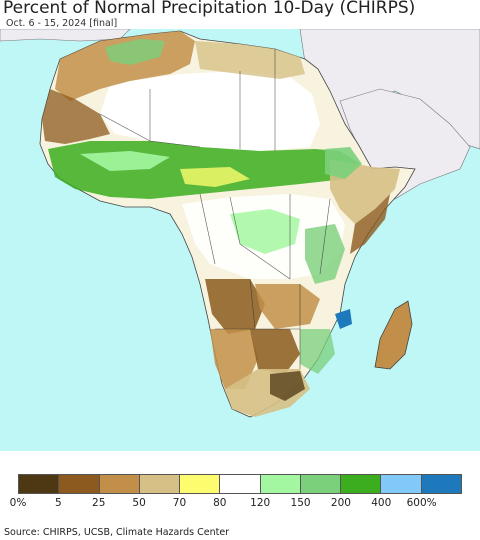 The width and height of the screenshot is (480, 540). What do you see at coordinates (215, 177) in the screenshot?
I see `sahel-yellow-patch` at bounding box center [215, 177].